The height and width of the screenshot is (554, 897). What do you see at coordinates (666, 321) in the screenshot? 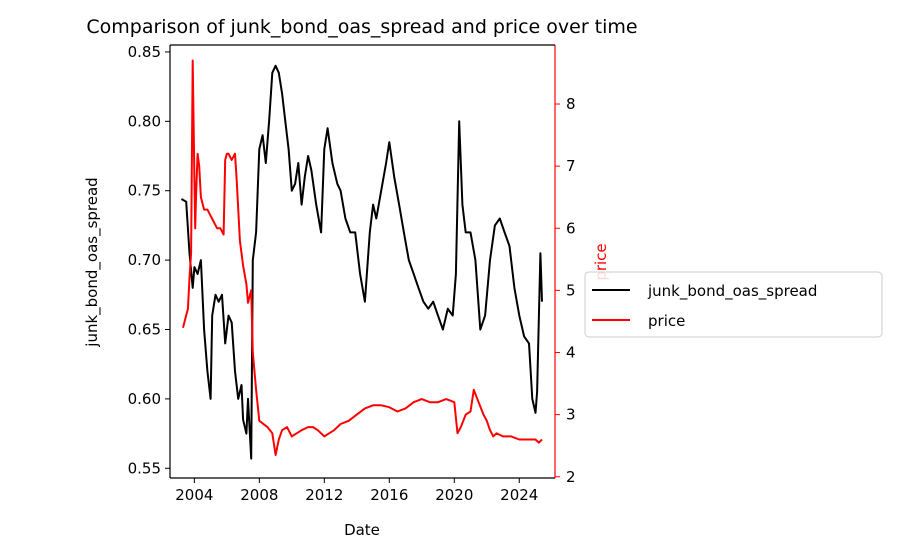
I see `legend-label-price: price` at bounding box center [666, 321].